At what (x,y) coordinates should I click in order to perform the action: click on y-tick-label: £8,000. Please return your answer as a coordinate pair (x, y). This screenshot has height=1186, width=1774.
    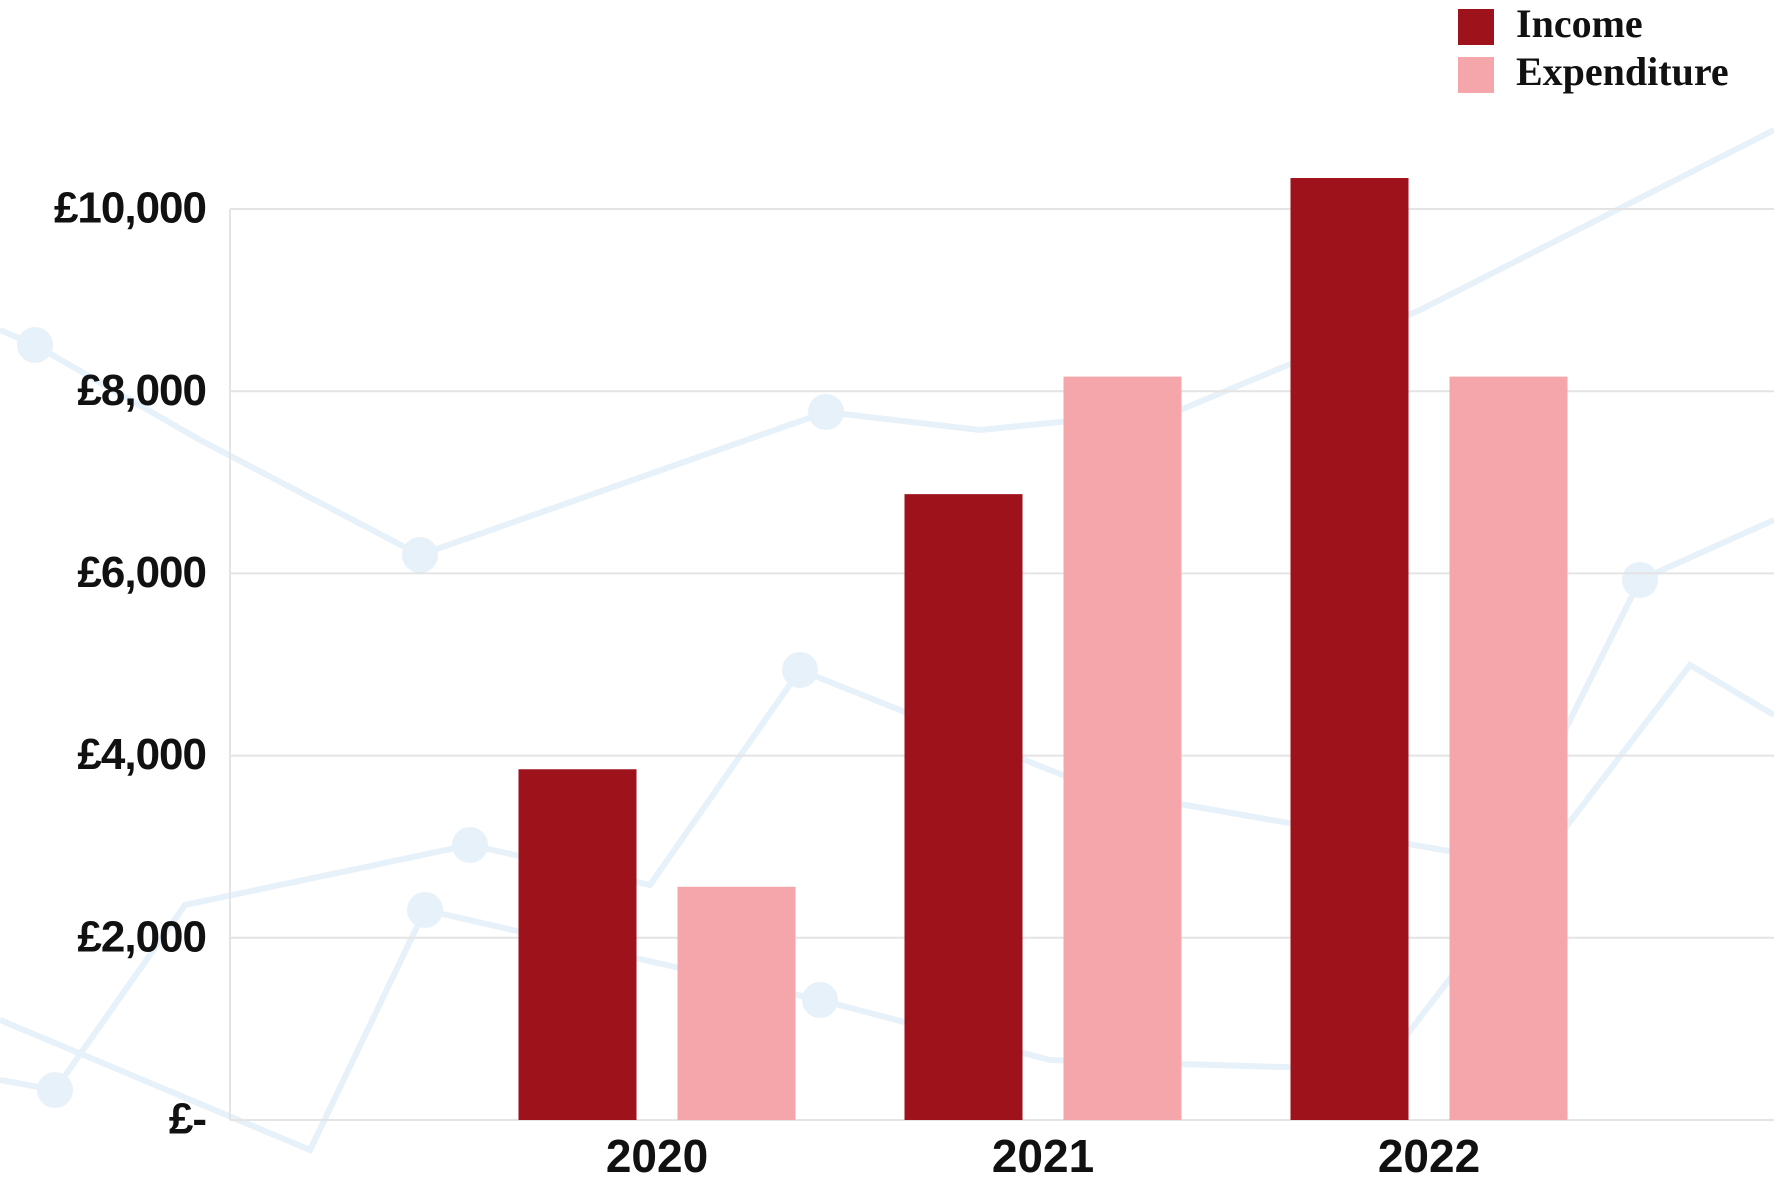
    Looking at the image, I should click on (141, 390).